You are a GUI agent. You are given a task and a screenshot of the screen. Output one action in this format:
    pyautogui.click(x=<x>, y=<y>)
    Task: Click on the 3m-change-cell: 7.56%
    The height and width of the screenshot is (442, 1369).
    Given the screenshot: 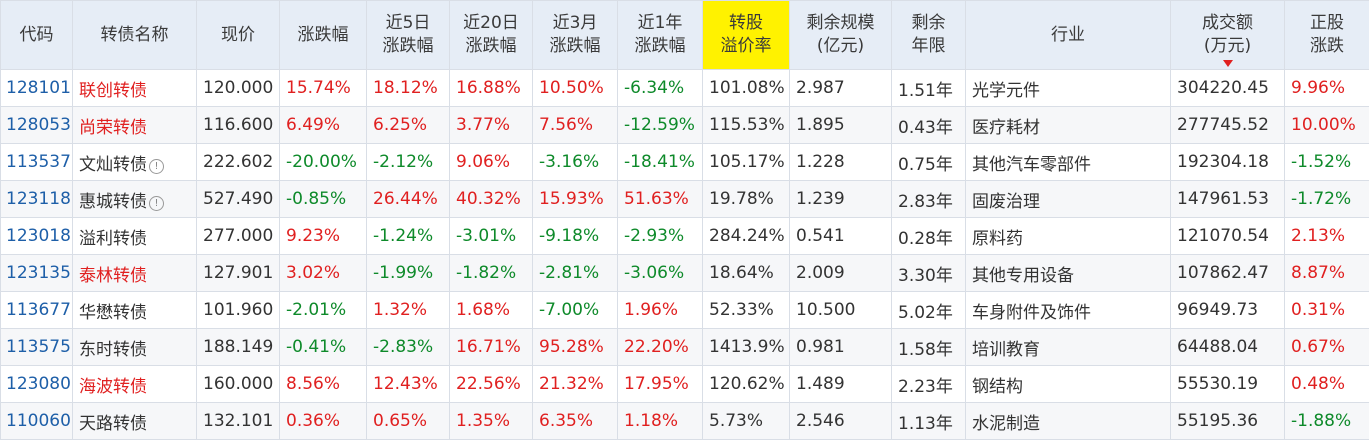 What is the action you would take?
    pyautogui.click(x=575, y=125)
    